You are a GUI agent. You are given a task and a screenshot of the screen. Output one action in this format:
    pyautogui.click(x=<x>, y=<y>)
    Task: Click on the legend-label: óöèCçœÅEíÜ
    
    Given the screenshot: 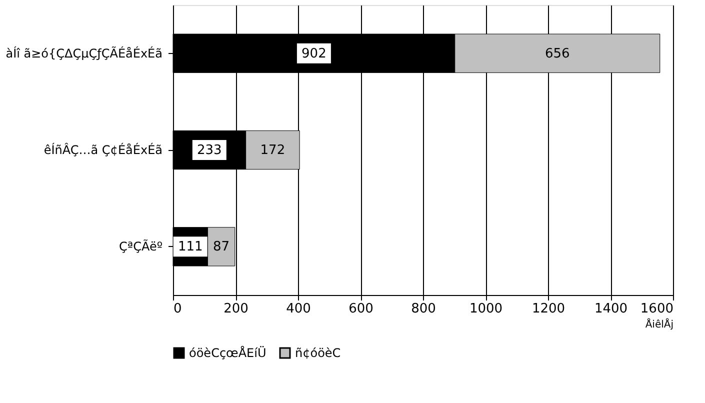 What is the action you would take?
    pyautogui.click(x=227, y=352)
    